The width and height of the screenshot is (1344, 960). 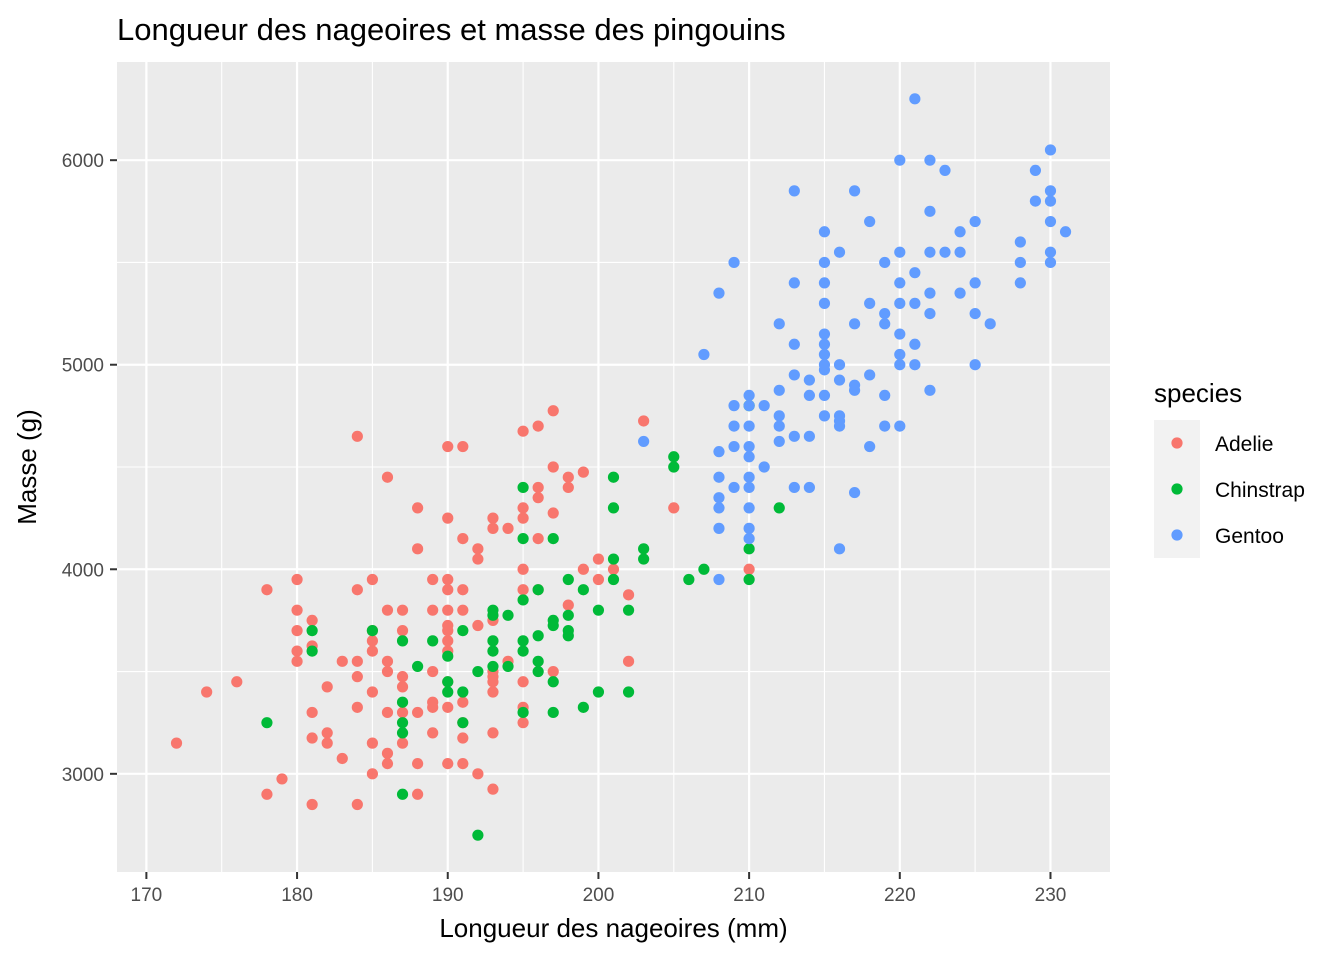 What do you see at coordinates (83, 775) in the screenshot?
I see `y-tick-label: 3000` at bounding box center [83, 775].